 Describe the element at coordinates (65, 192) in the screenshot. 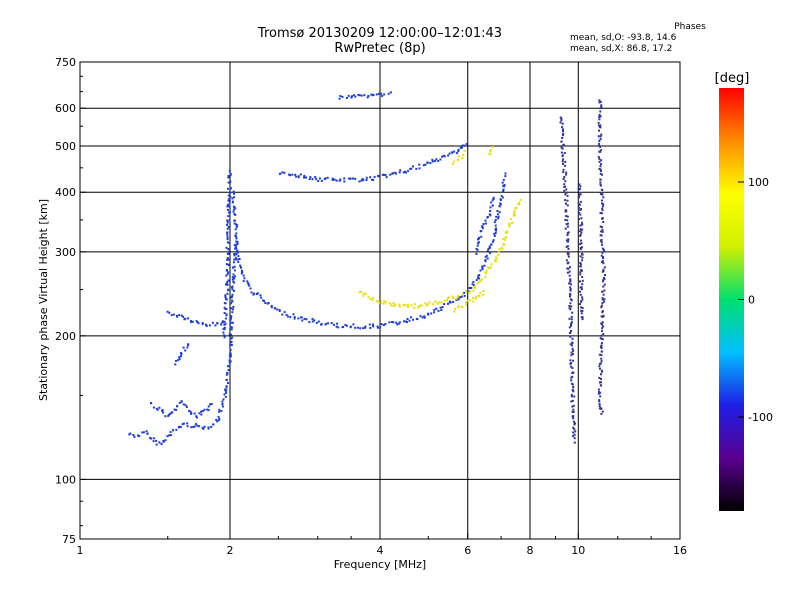

I see `y-tick-label: 400` at that location.